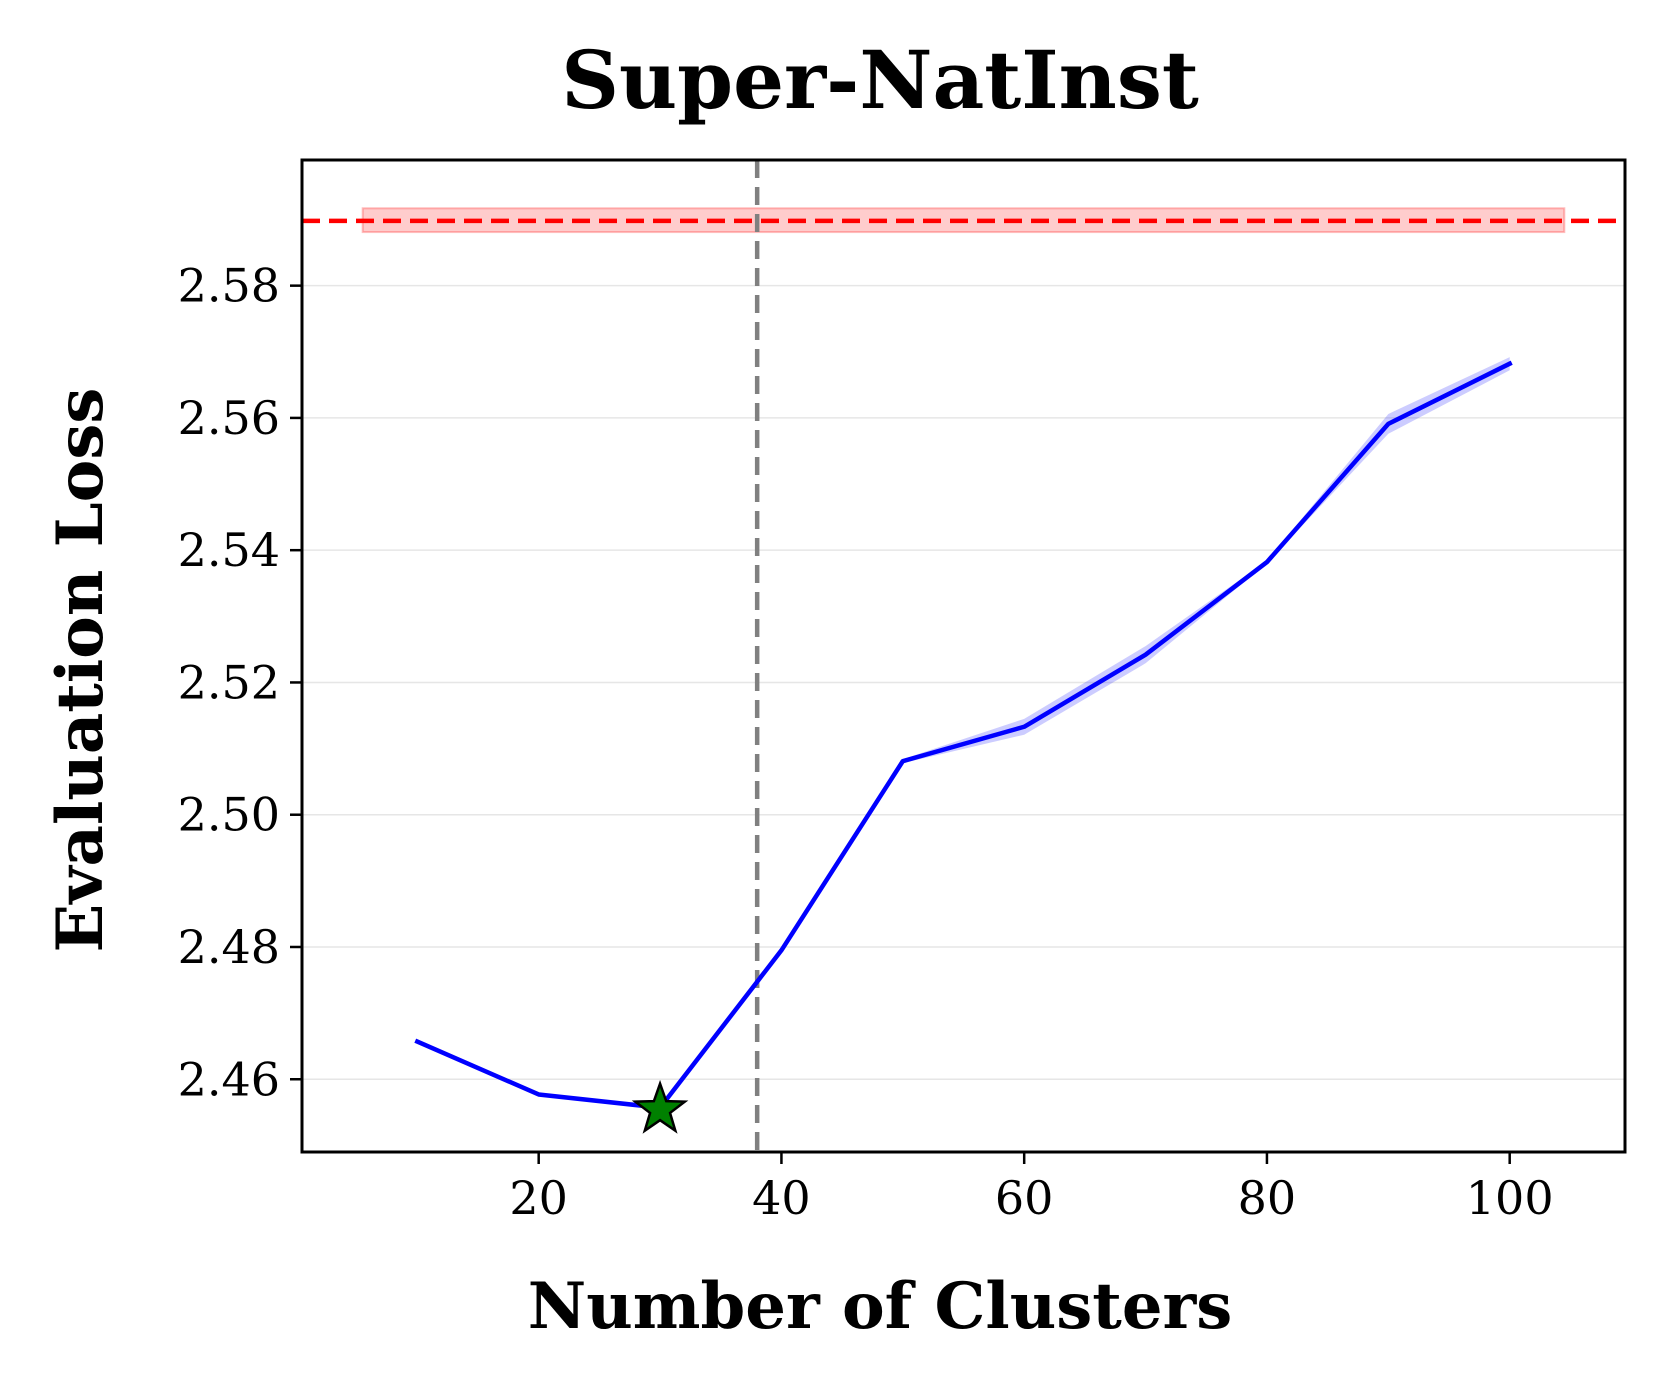 The height and width of the screenshot is (1379, 1660). What do you see at coordinates (229, 550) in the screenshot?
I see `y-tick-label: 2.54` at bounding box center [229, 550].